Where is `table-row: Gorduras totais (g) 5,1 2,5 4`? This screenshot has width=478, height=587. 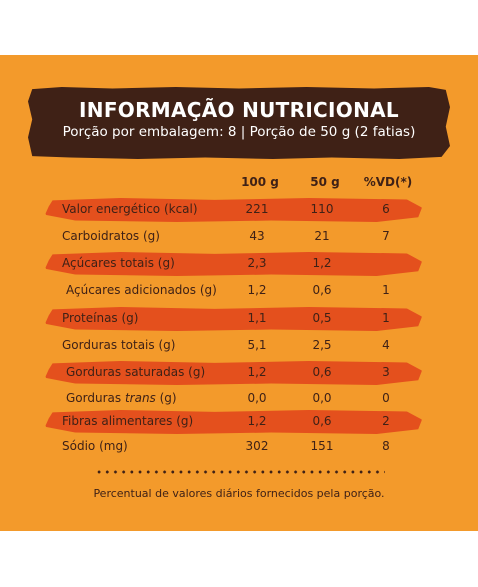
table-row: Gorduras totais (g) 5,1 2,5 4 is located at coordinates (239, 346).